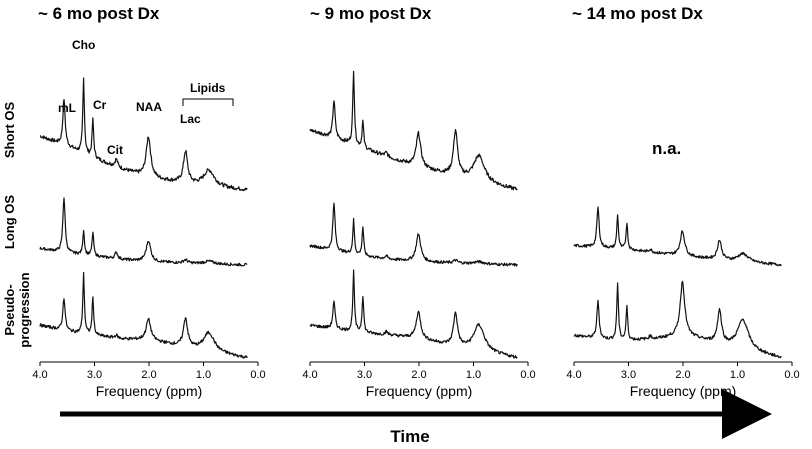 The width and height of the screenshot is (812, 449). What do you see at coordinates (413, 234) in the screenshot?
I see `spectrum-line-c1-r1` at bounding box center [413, 234].